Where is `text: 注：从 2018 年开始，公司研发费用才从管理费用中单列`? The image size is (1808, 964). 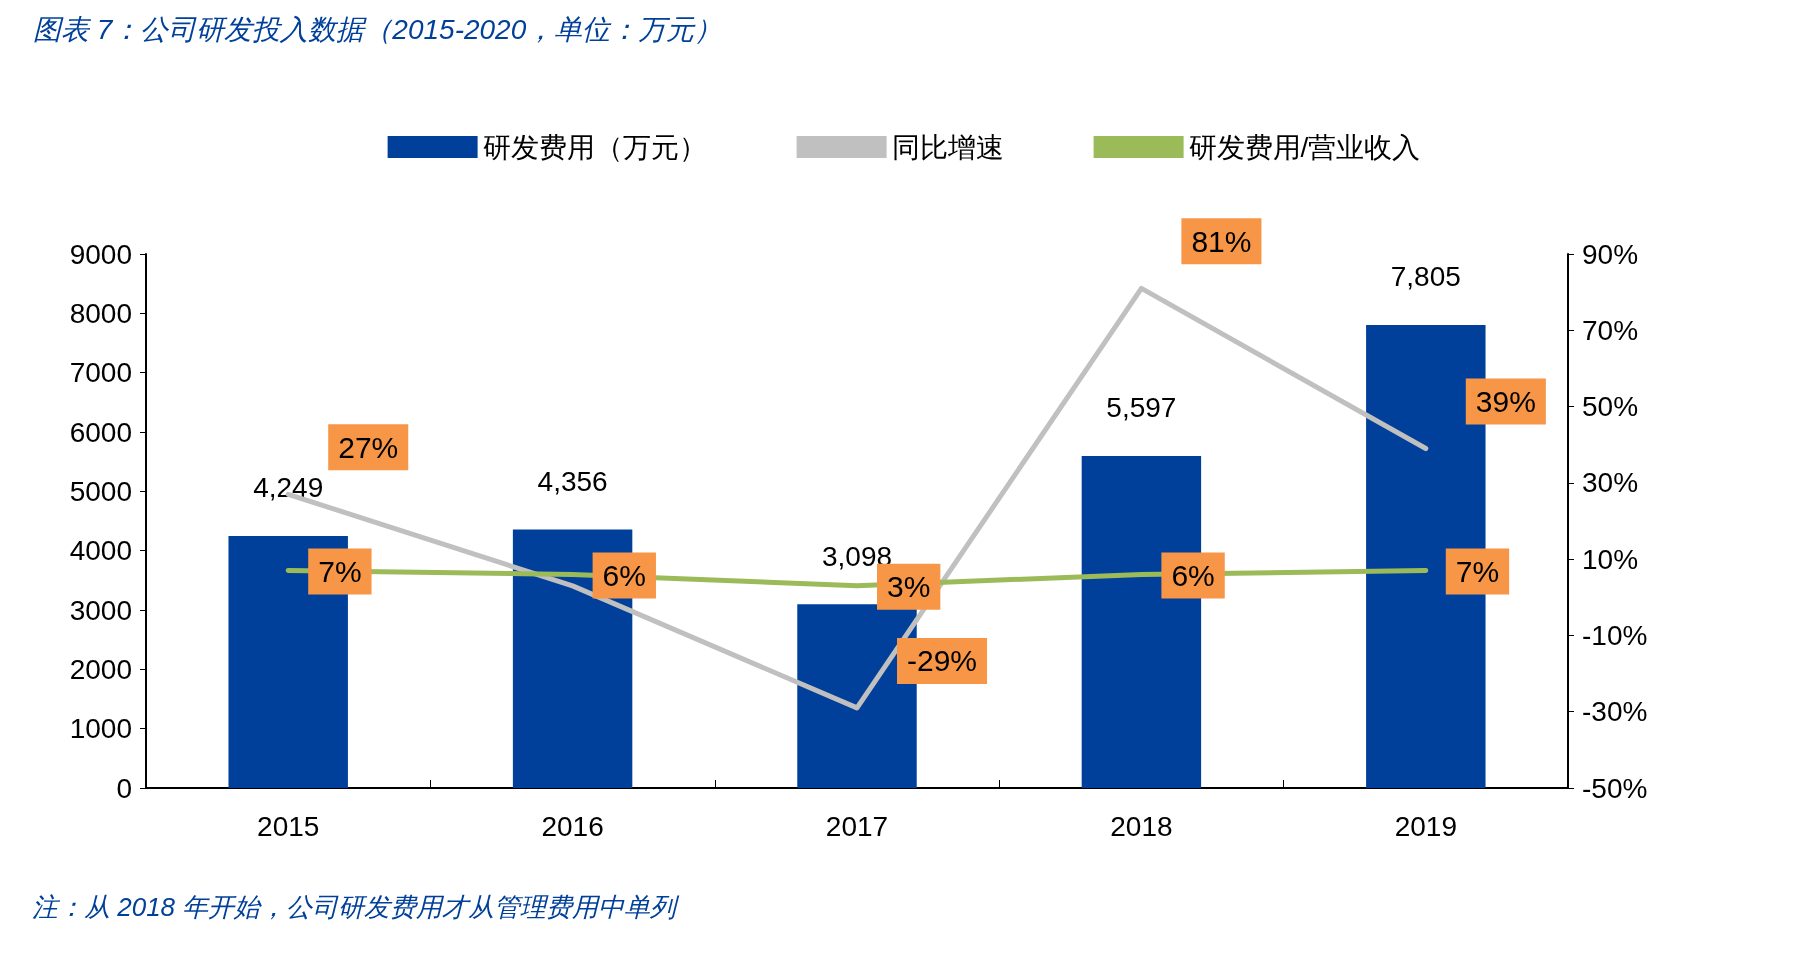
text: 注：从 2018 年开始，公司研发费用才从管理费用中单列 is located at coordinates (356, 907).